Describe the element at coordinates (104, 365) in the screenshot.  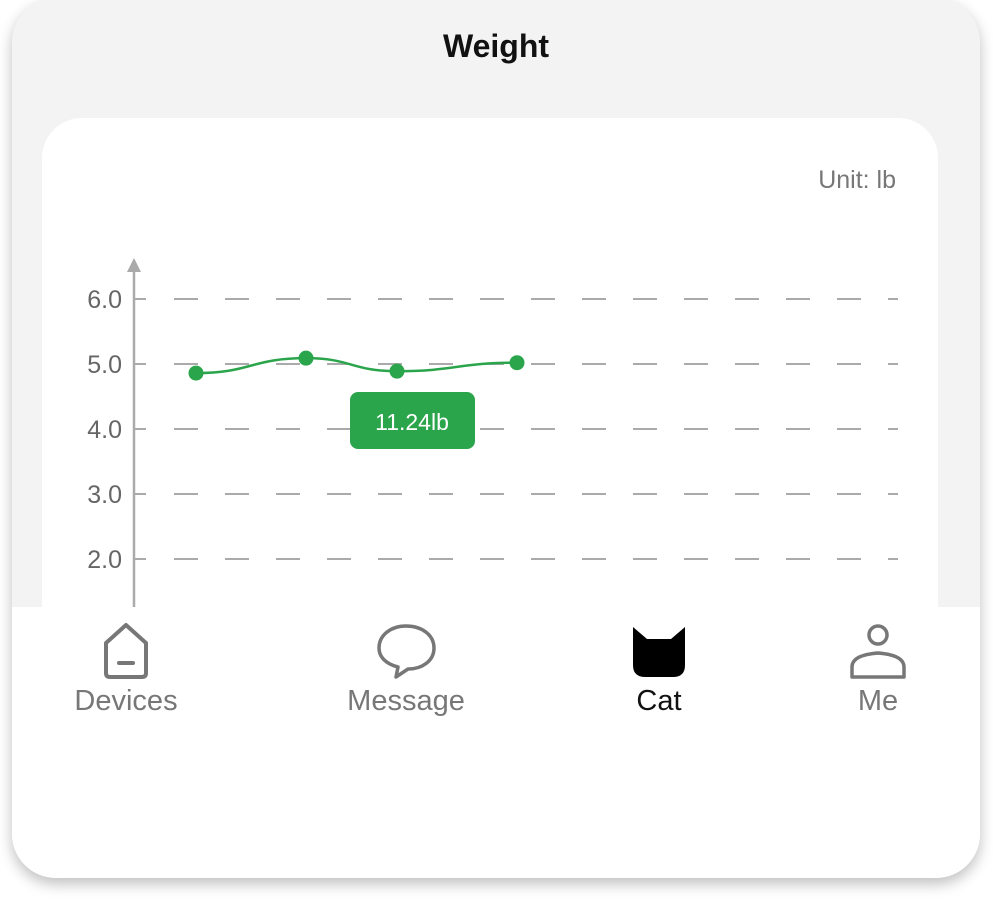
I see `y-tick-label: 5.0` at that location.